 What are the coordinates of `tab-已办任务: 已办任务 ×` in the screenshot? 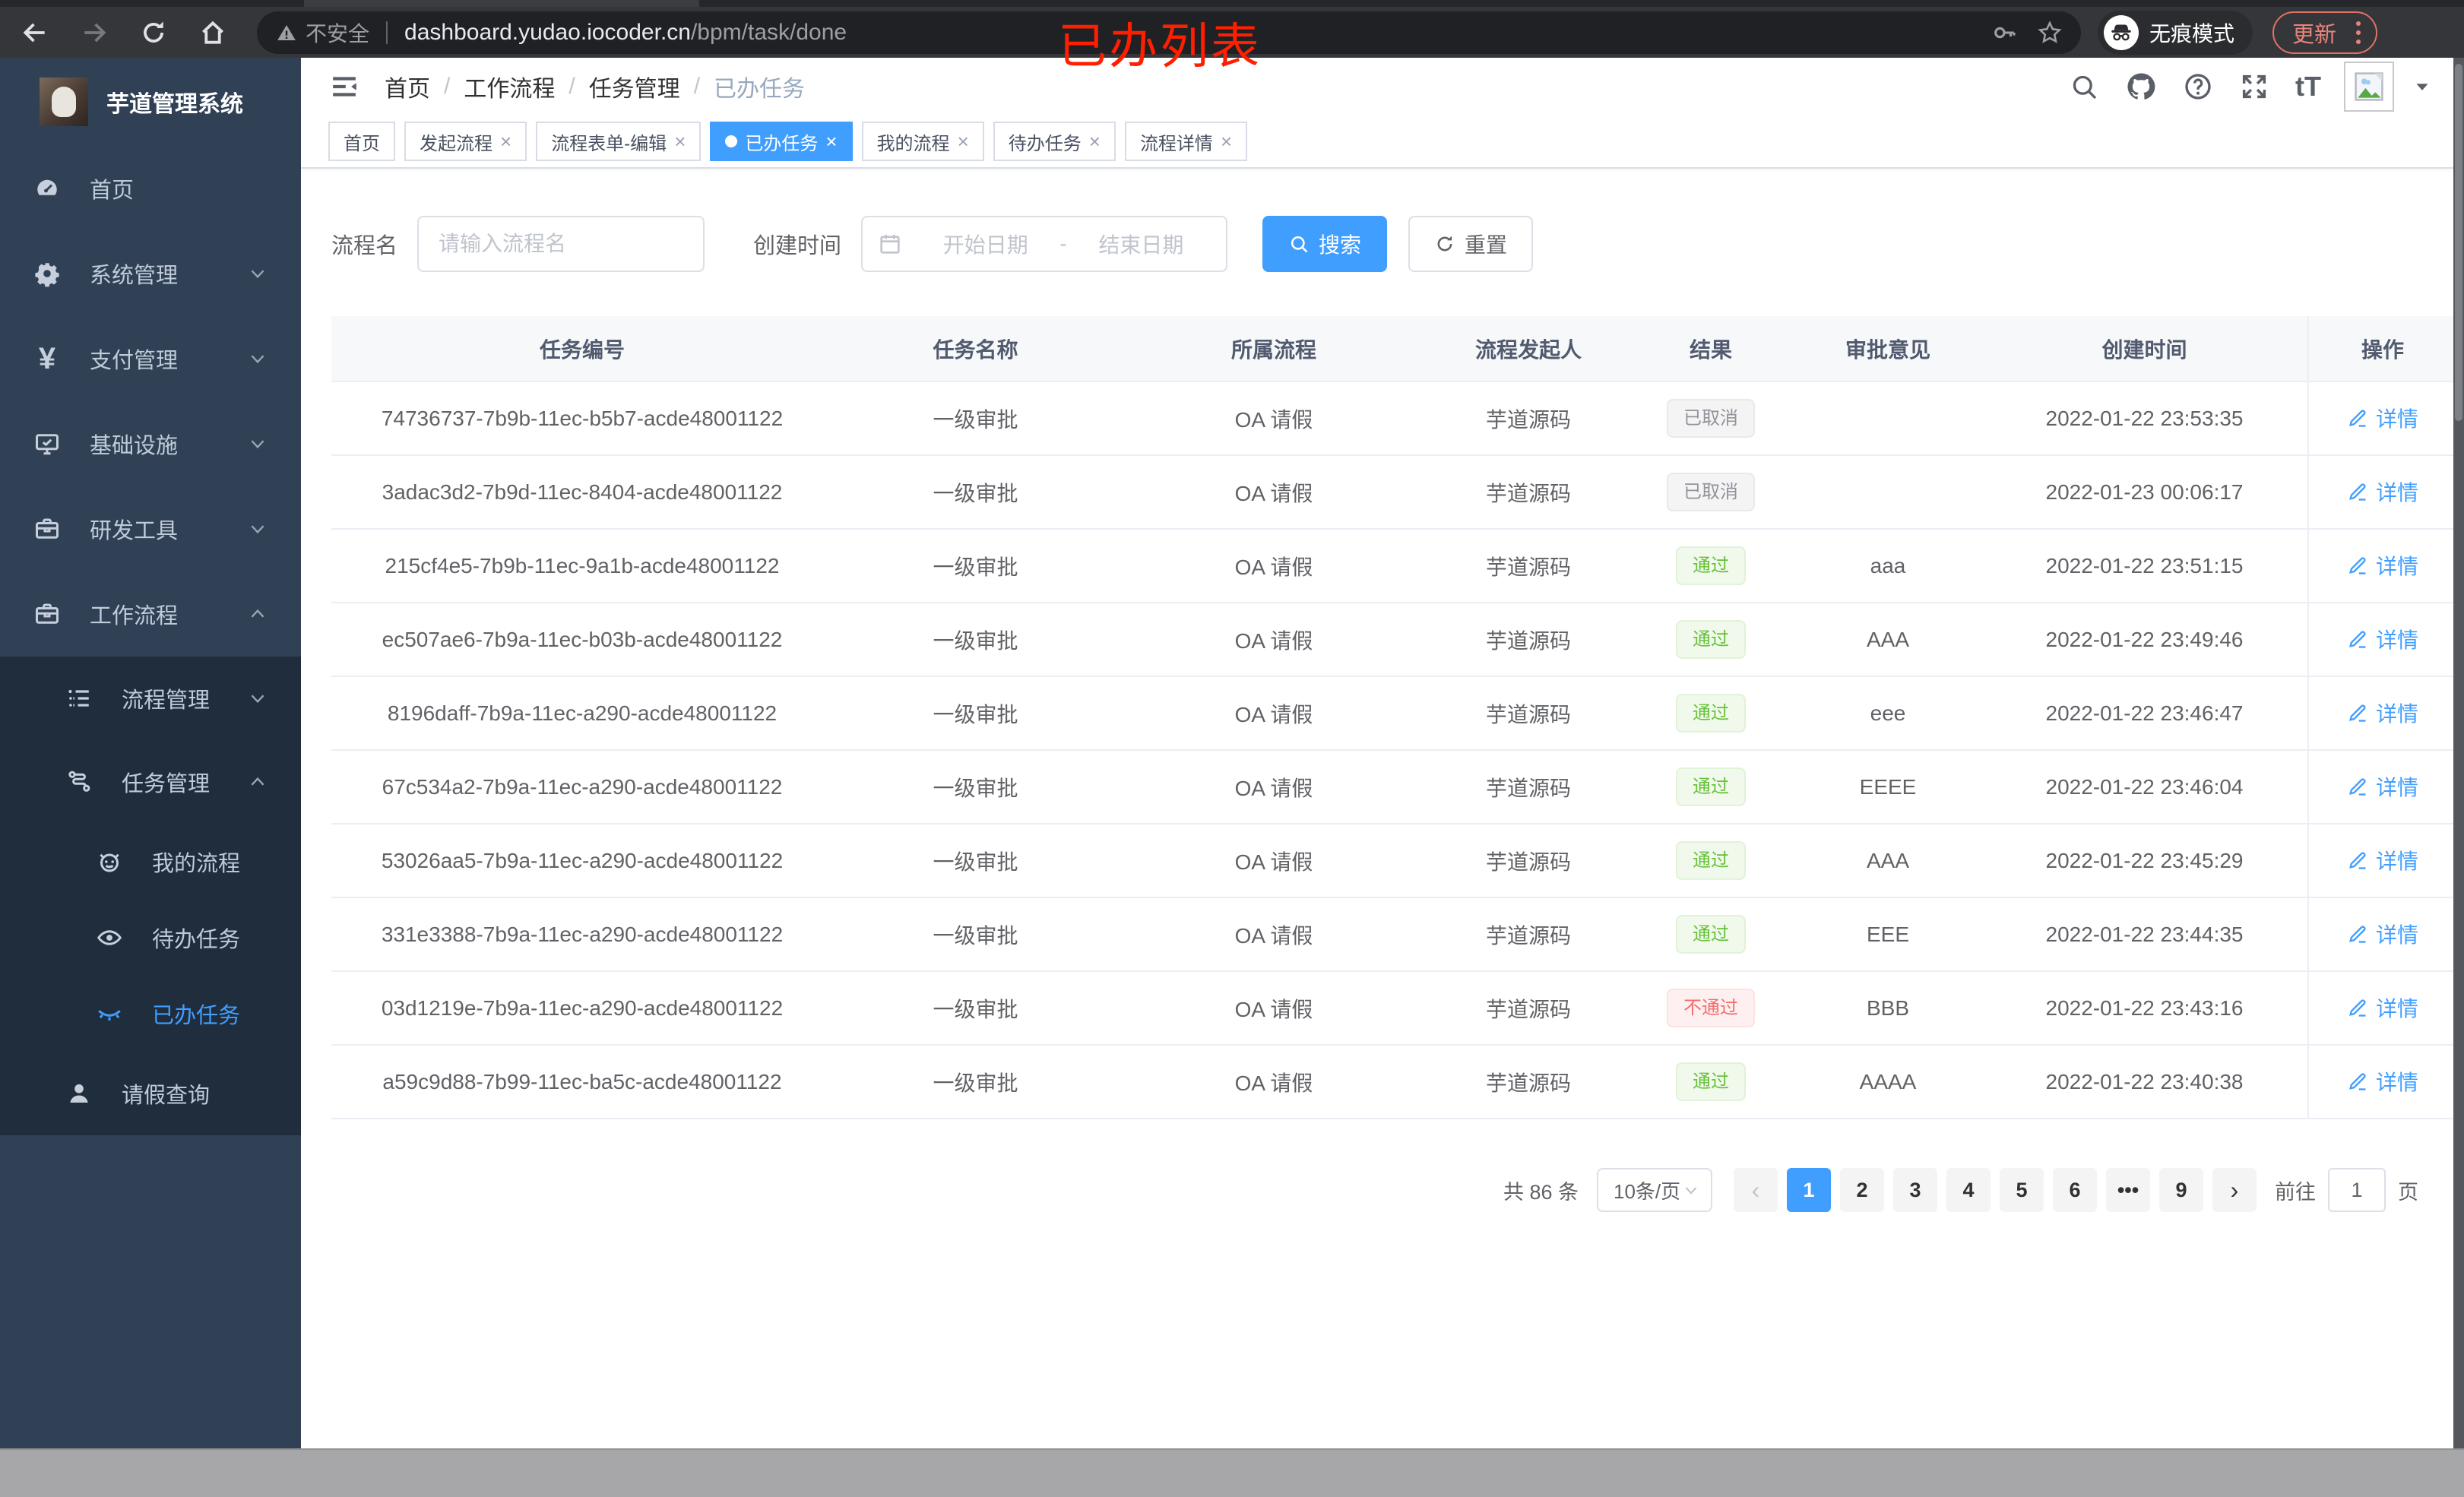 It's located at (781, 141).